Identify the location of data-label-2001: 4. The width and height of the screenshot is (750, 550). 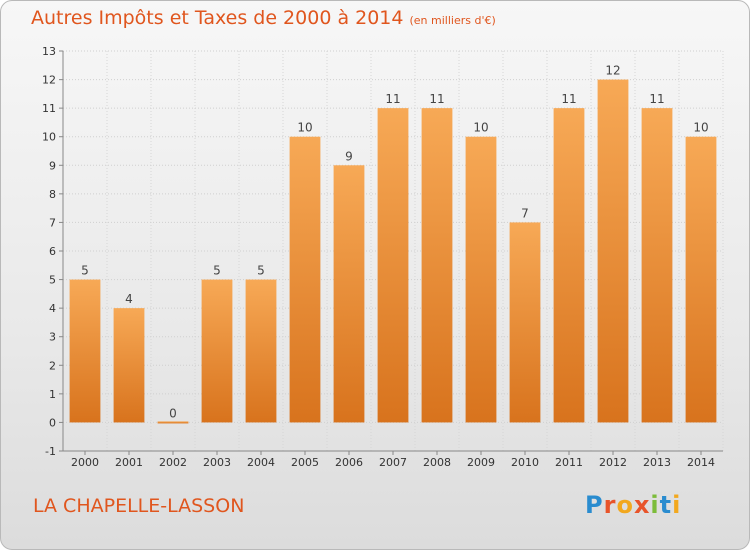
(129, 299).